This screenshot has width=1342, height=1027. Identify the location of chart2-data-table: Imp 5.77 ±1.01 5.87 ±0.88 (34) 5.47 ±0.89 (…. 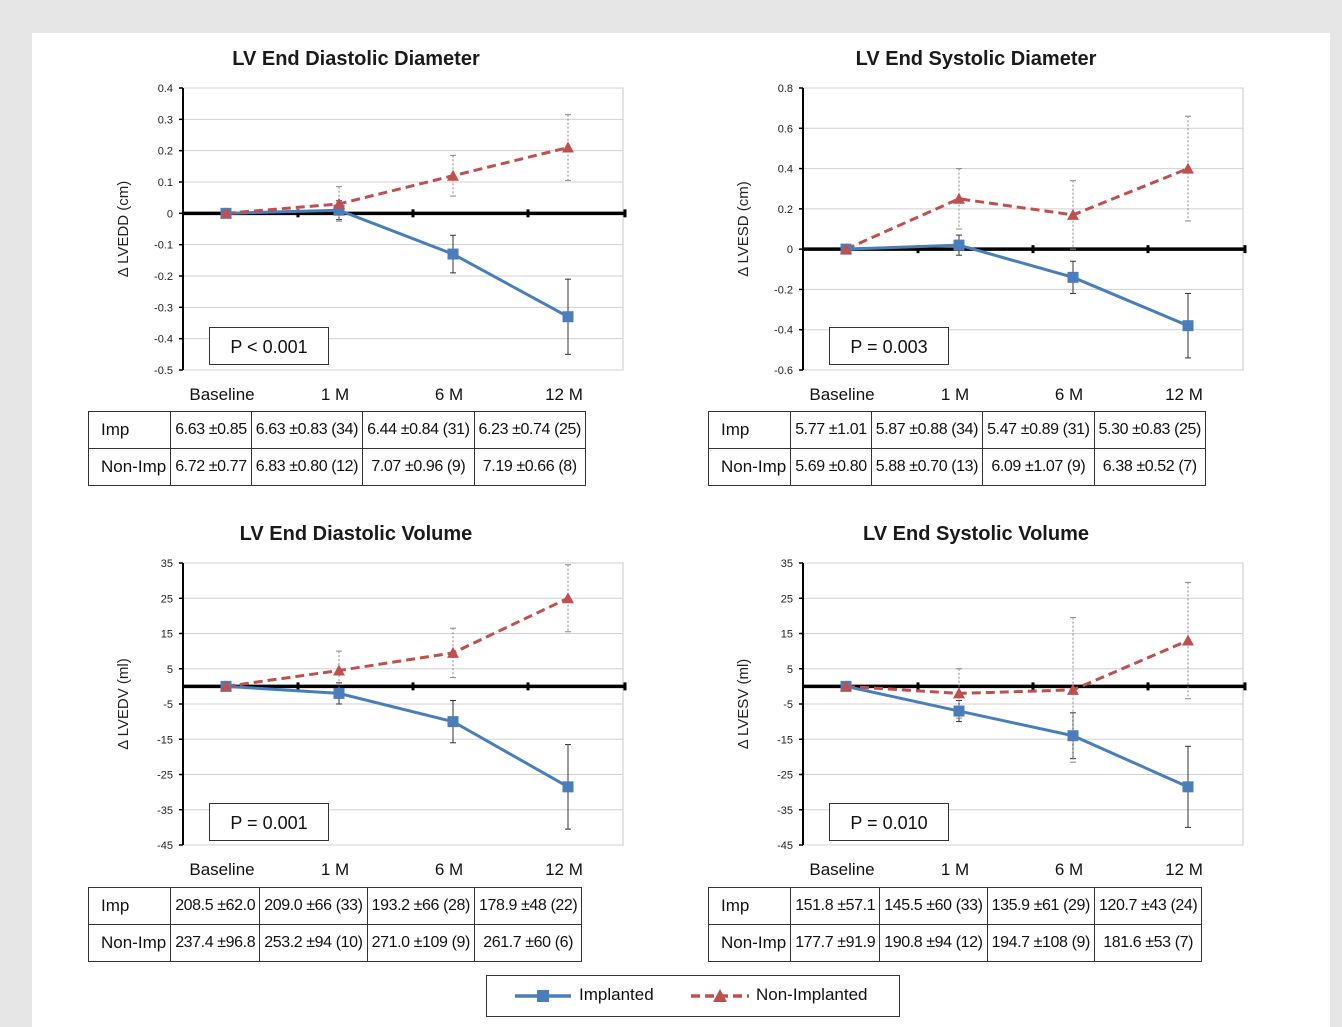
(956, 448).